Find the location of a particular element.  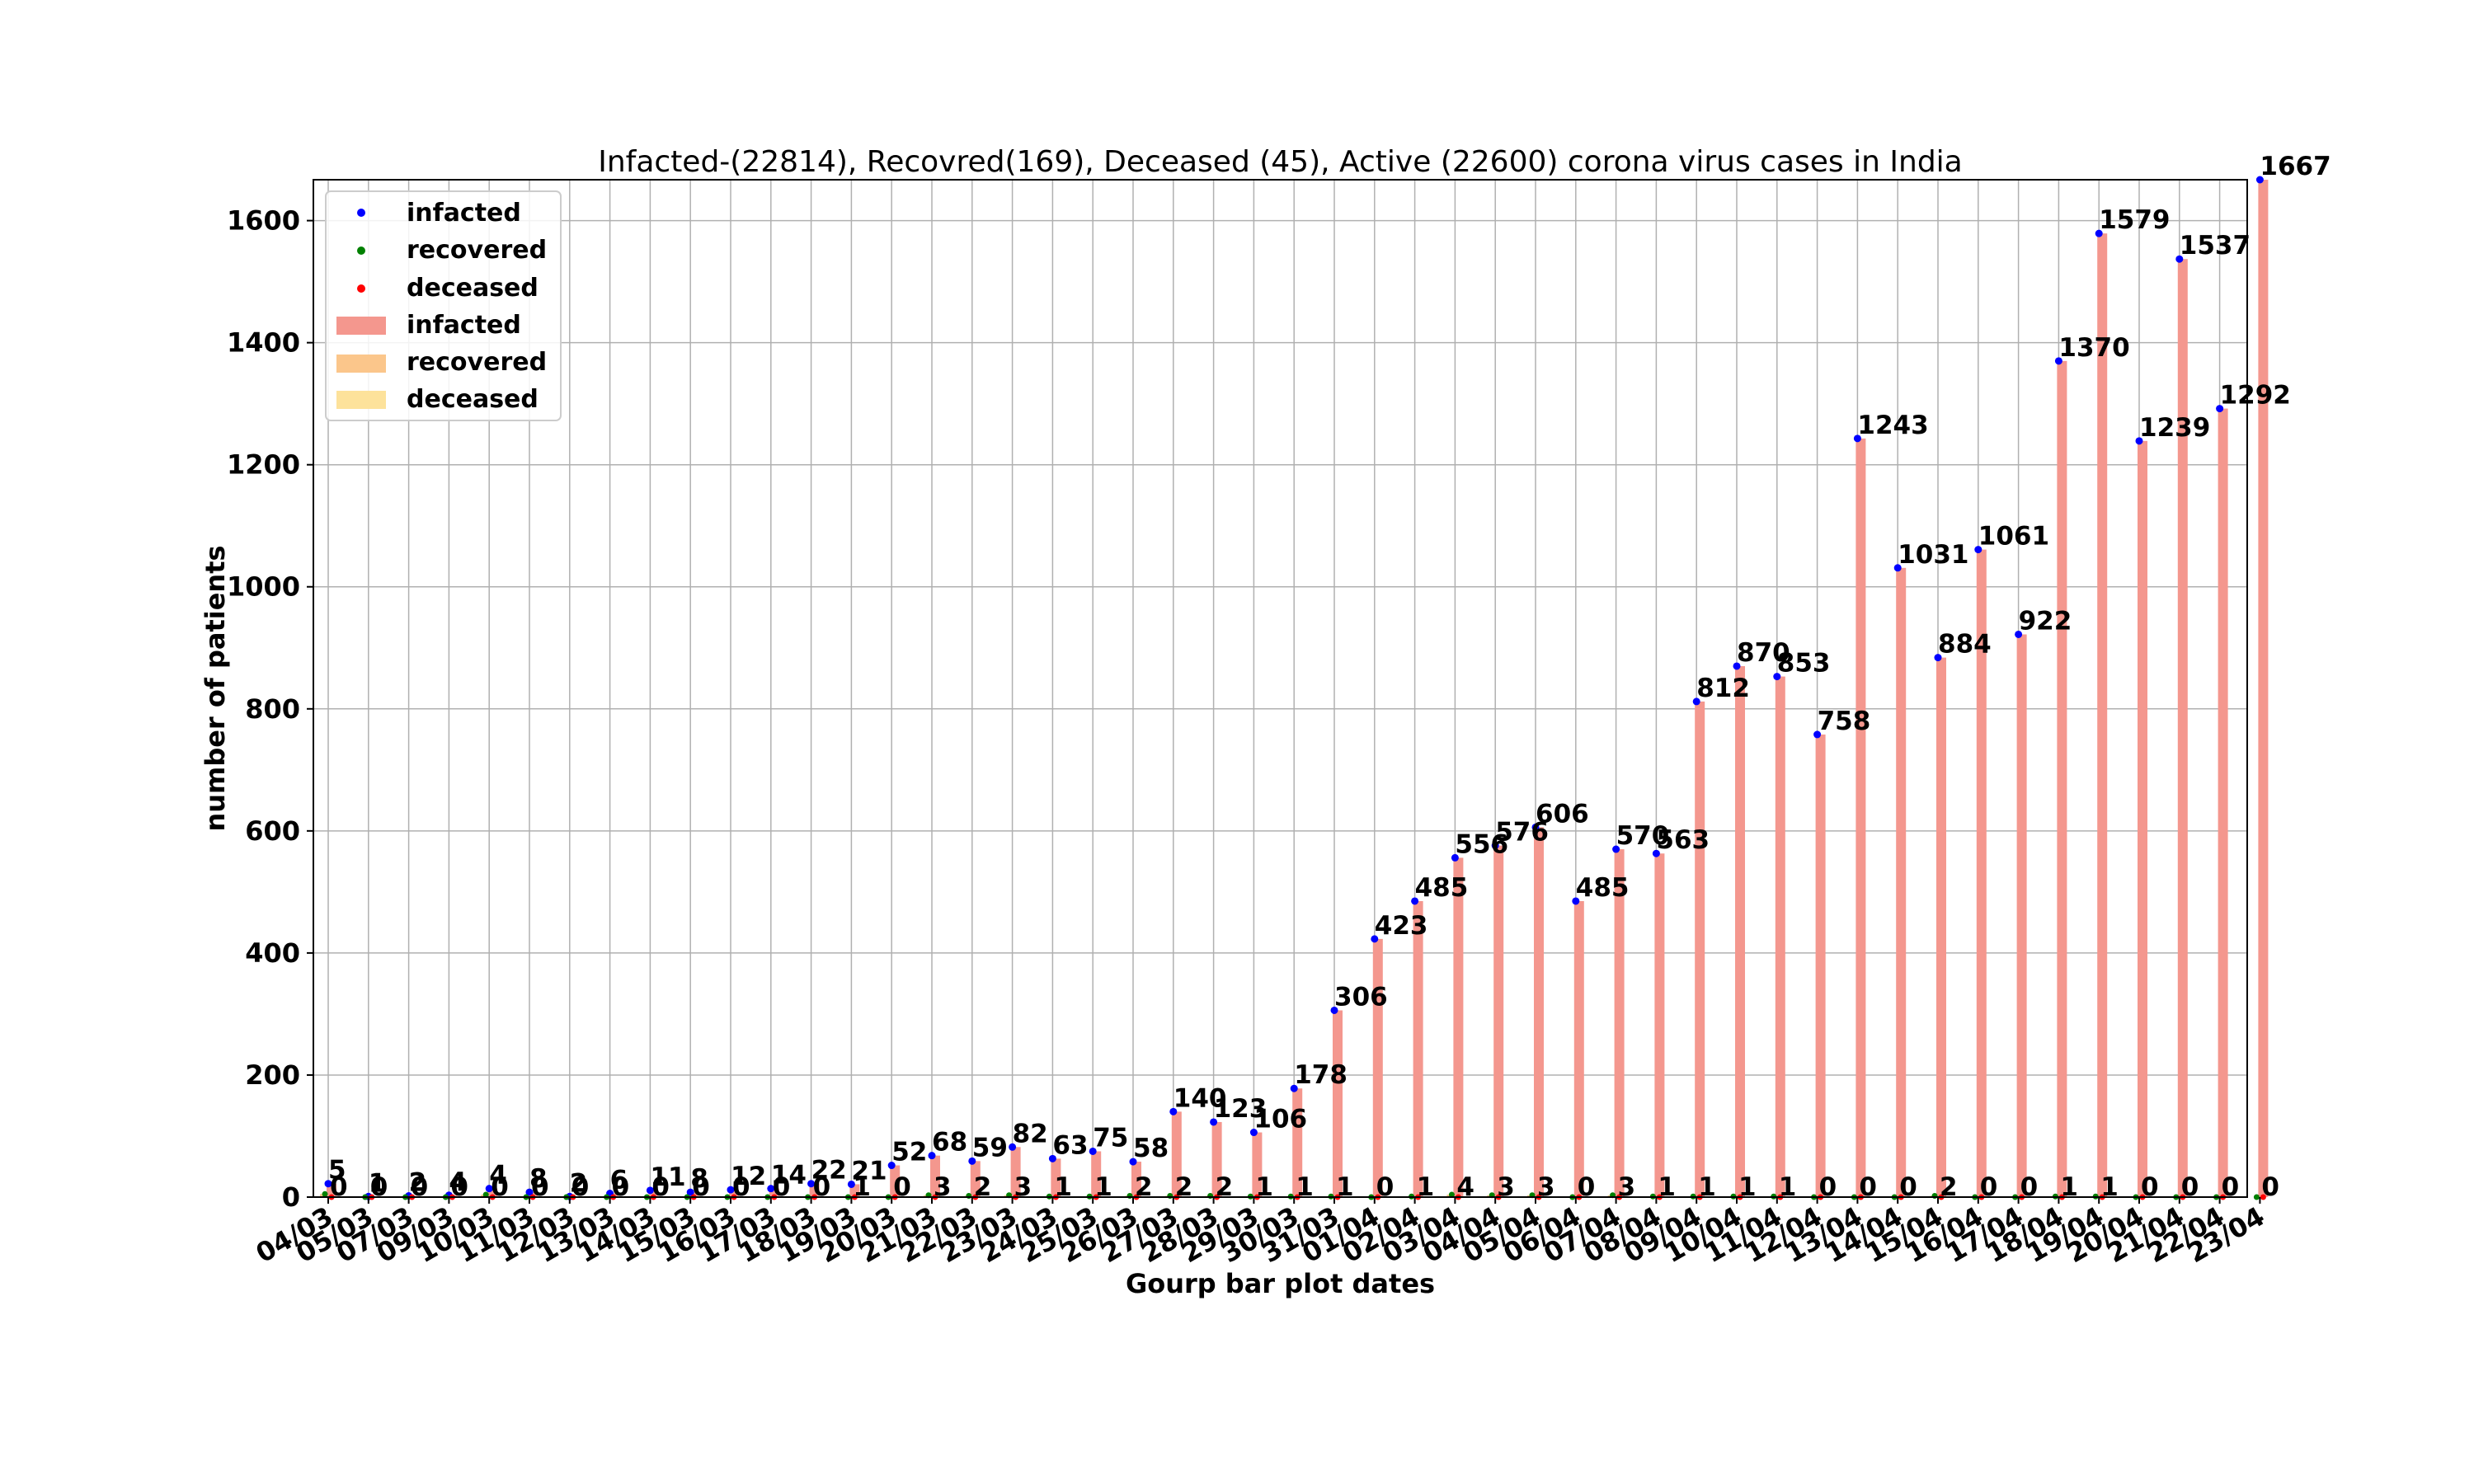

value-label-top: 1 is located at coordinates (378, 1183).